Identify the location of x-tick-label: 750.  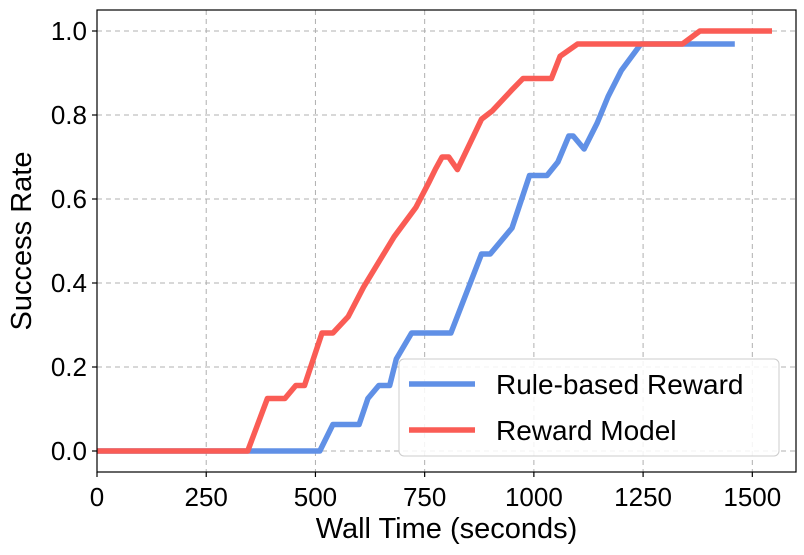
(424, 497).